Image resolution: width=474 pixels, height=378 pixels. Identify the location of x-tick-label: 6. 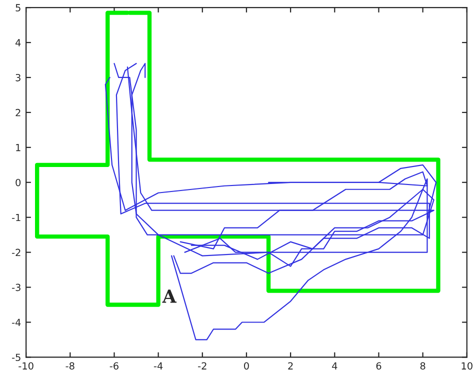
(379, 366).